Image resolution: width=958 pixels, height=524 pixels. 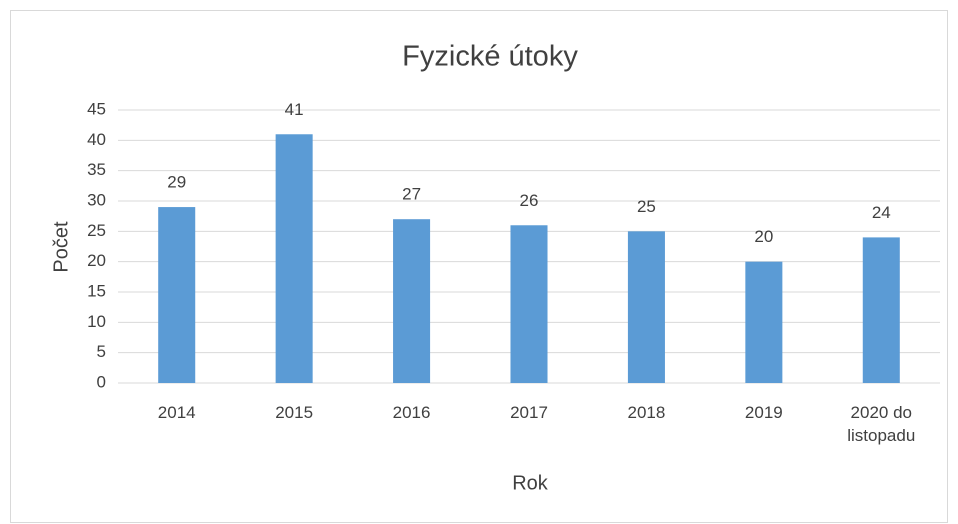 I want to click on data-label: 29, so click(x=176, y=182).